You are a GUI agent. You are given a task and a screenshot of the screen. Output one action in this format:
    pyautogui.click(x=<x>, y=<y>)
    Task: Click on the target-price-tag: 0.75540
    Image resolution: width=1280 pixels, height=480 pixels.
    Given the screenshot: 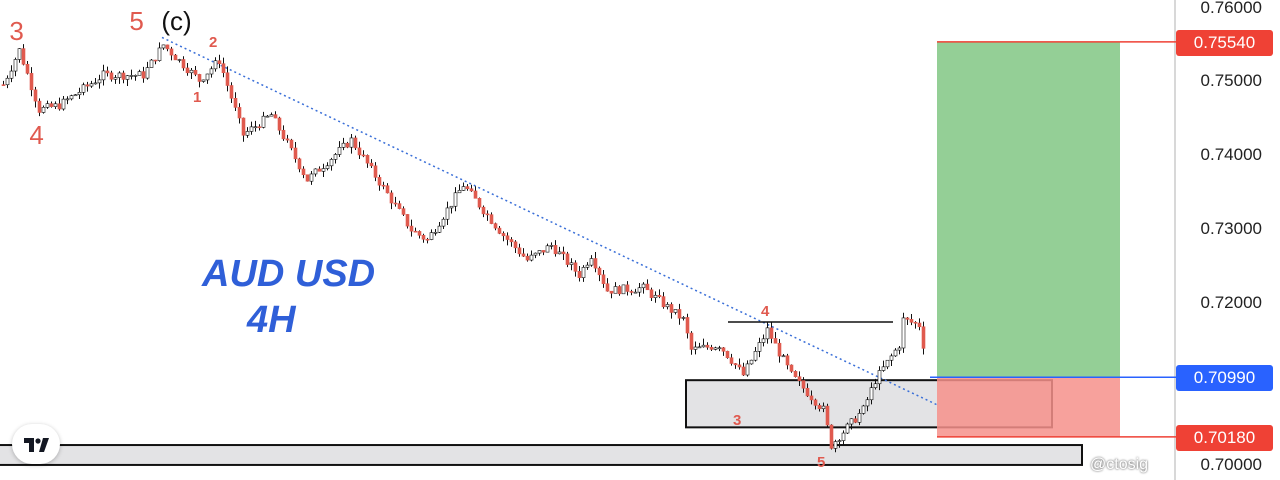 What is the action you would take?
    pyautogui.click(x=1224, y=43)
    